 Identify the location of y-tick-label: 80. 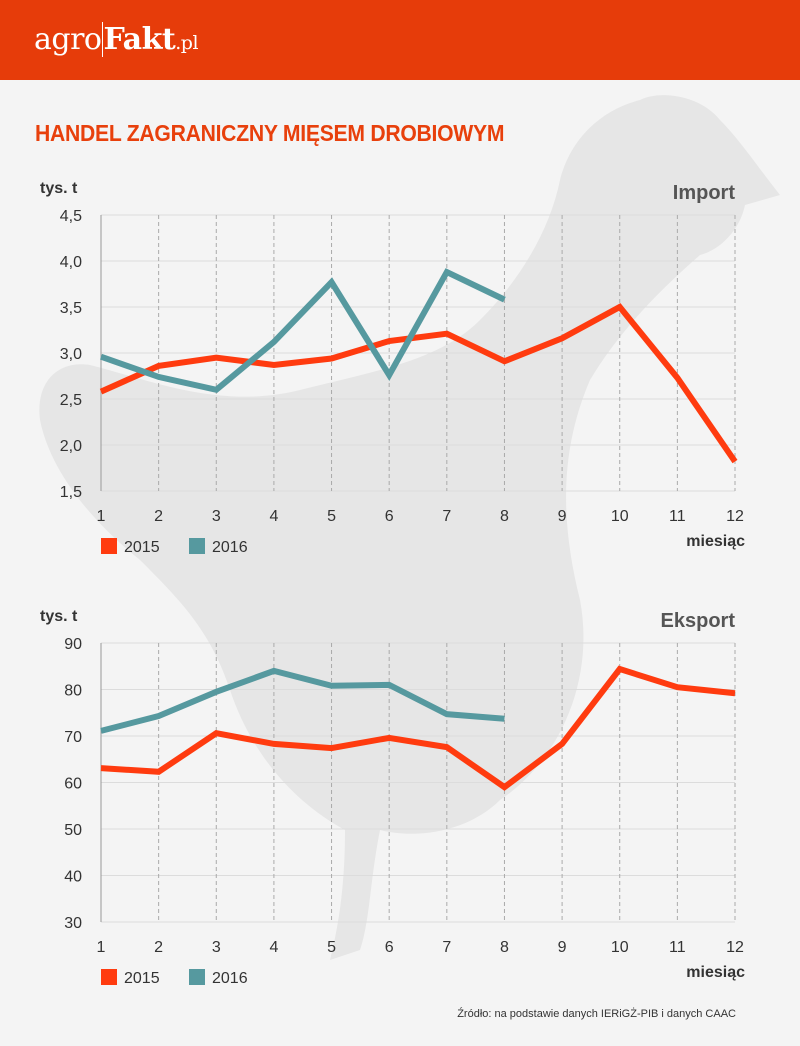
(73, 691).